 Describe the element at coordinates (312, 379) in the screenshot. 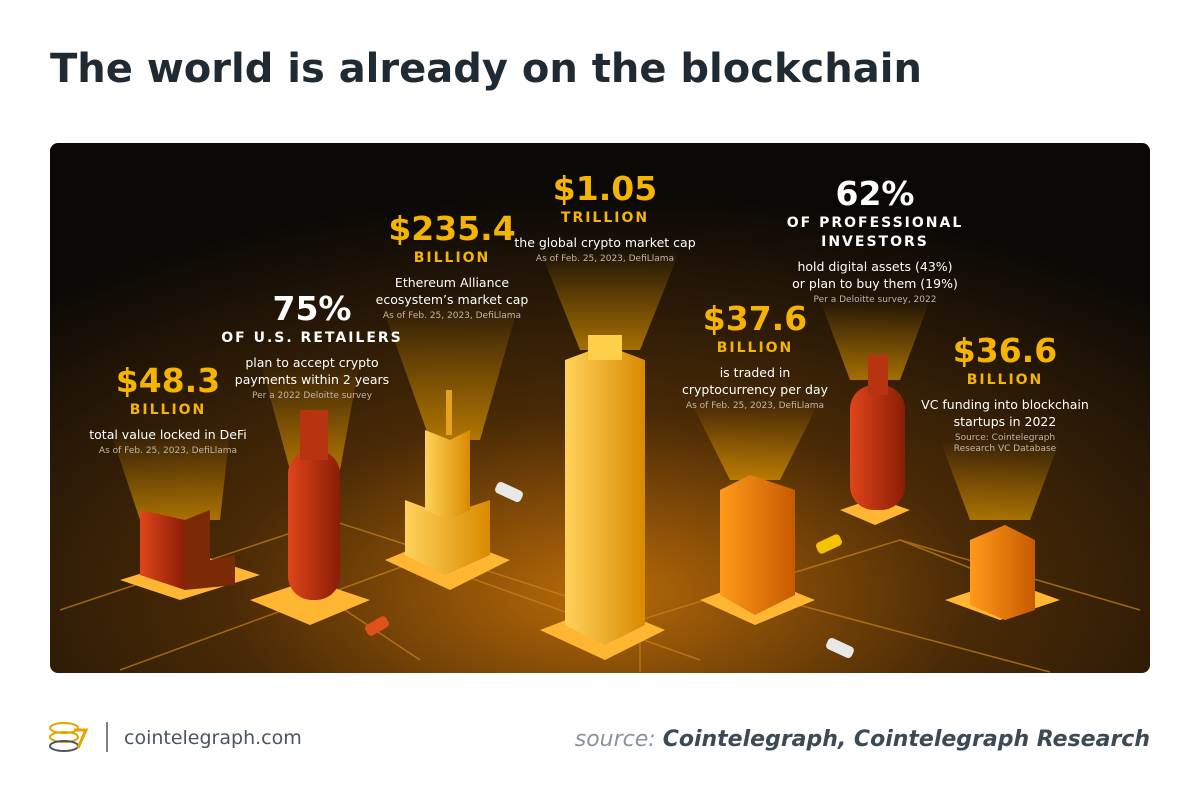

I see `stat-description: payments within 2 years` at that location.